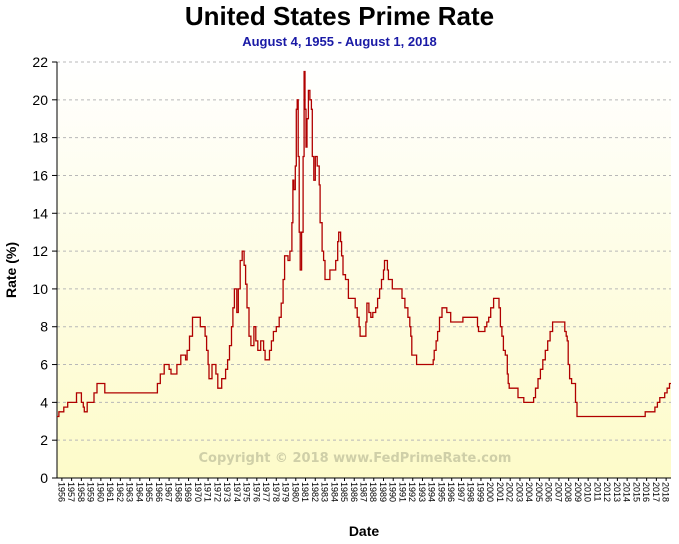 The width and height of the screenshot is (679, 544). I want to click on x-tick-label: 1998, so click(471, 492).